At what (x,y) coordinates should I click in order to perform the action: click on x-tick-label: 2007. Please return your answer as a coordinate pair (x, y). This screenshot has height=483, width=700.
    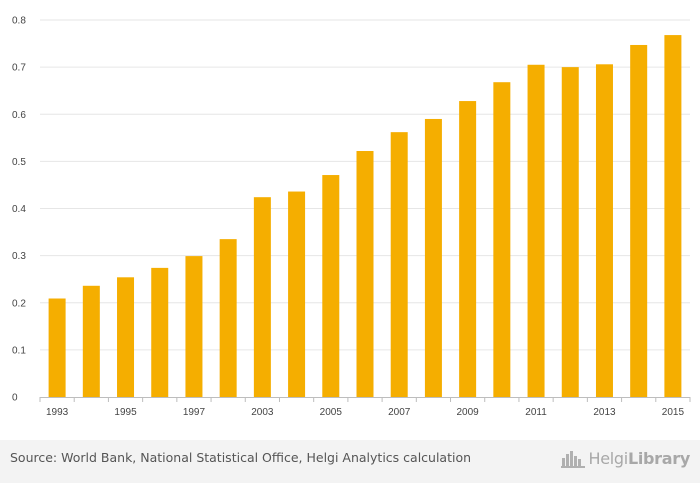
    Looking at the image, I should click on (399, 412).